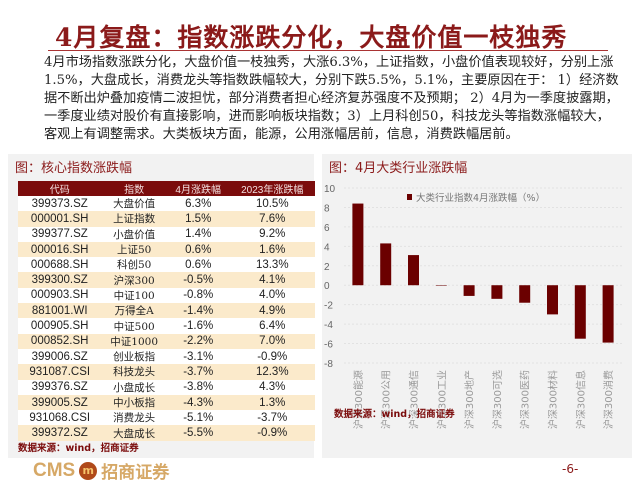 The width and height of the screenshot is (640, 483). Describe the element at coordinates (441, 399) in the screenshot. I see `x-tick-label: 沪深300工业` at that location.